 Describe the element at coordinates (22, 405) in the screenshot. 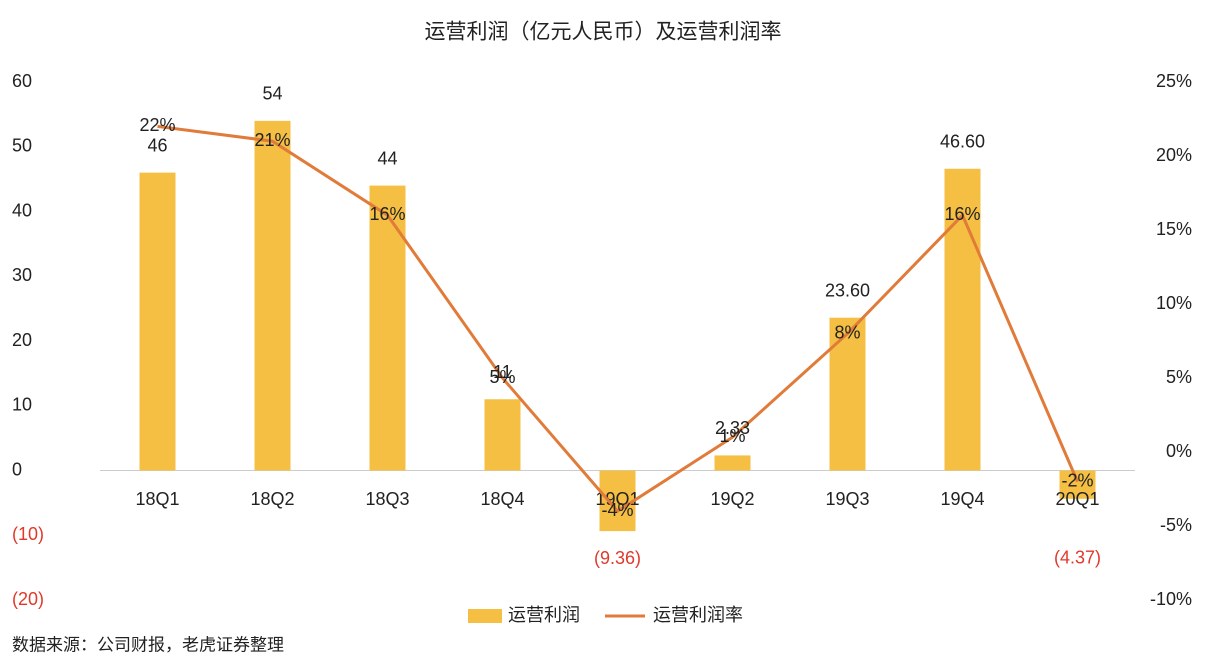

I see `y-tick-label: 10` at that location.